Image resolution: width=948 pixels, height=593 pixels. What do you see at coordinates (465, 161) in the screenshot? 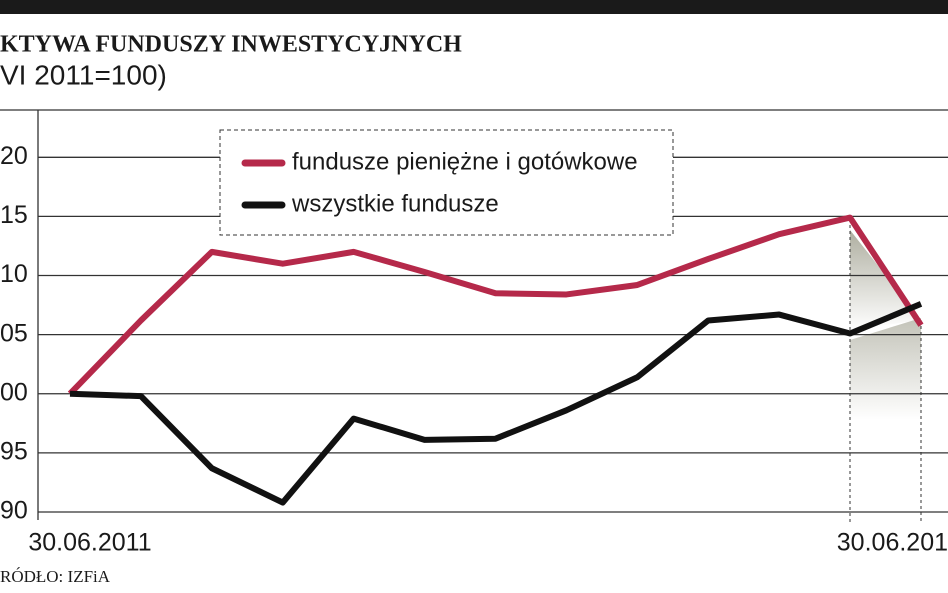
I see `legend-label: fundusze pieniężne i gotówkowe` at bounding box center [465, 161].